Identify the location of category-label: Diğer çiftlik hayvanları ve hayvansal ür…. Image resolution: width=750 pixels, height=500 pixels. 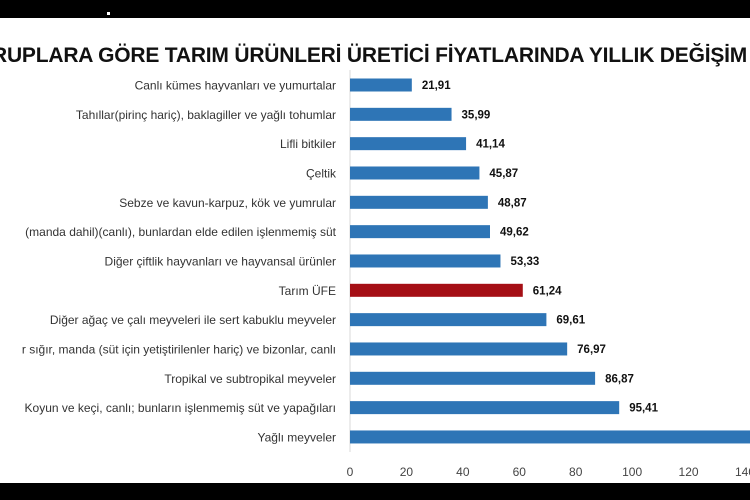
(220, 261).